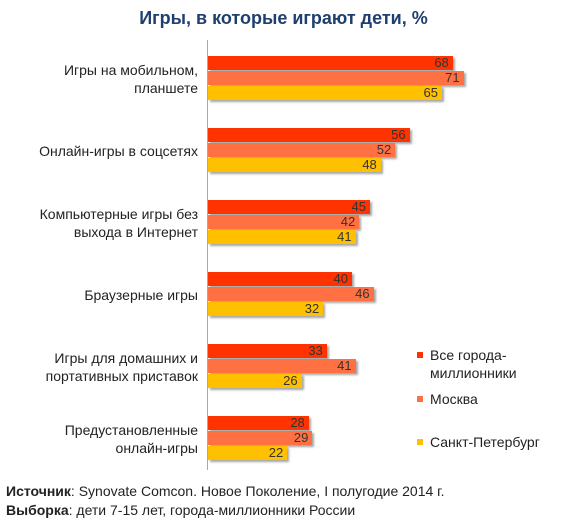 Image resolution: width=567 pixels, height=527 pixels. I want to click on data-label: 42, so click(348, 221).